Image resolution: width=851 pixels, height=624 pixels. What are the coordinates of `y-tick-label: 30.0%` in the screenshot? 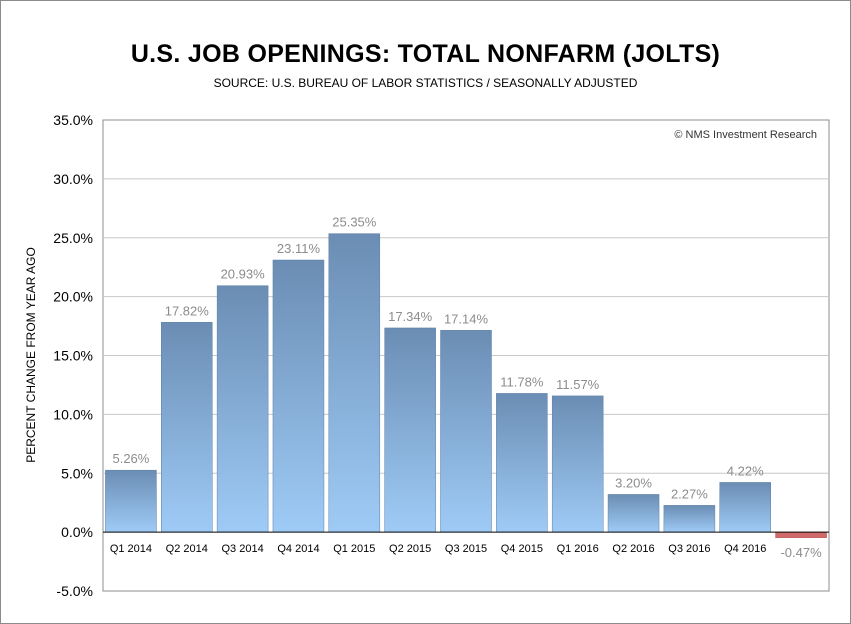 It's located at (73, 179).